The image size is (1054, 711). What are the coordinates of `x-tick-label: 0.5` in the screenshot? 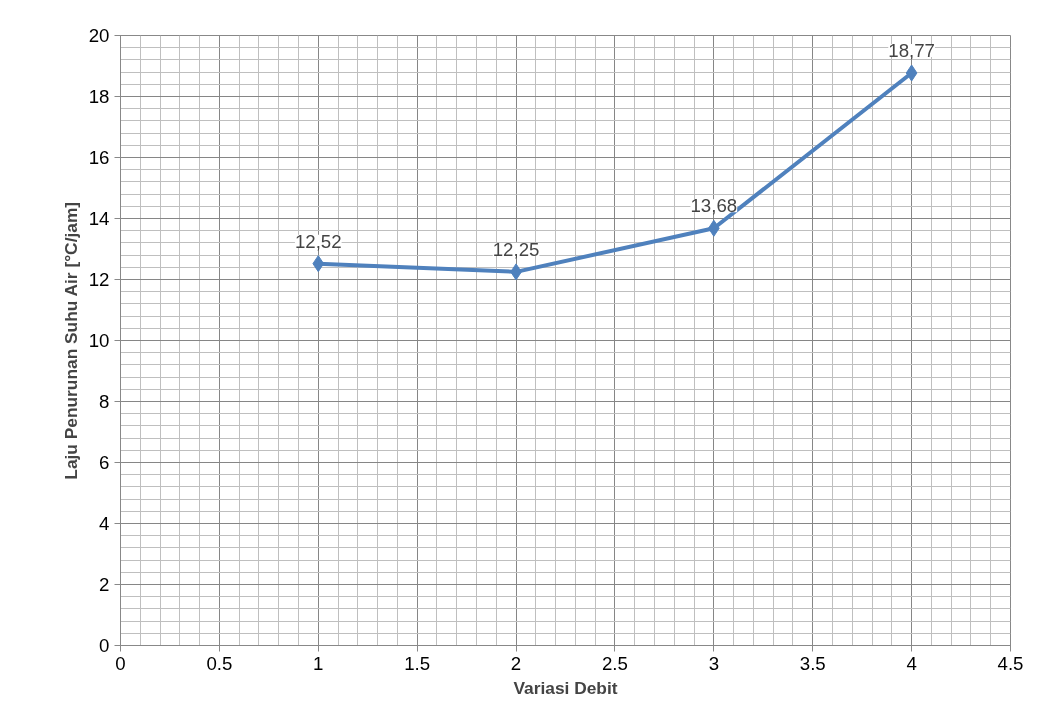 It's located at (219, 663).